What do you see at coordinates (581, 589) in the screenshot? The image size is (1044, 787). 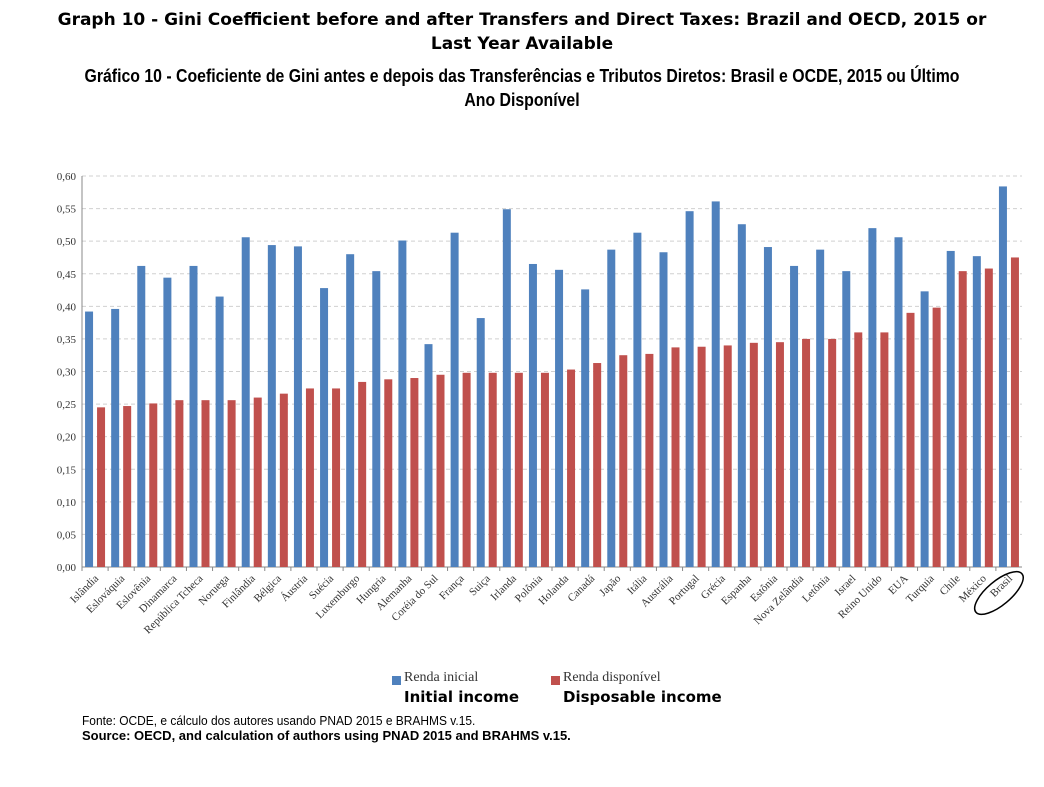 I see `x-tick-label: Canadá` at bounding box center [581, 589].